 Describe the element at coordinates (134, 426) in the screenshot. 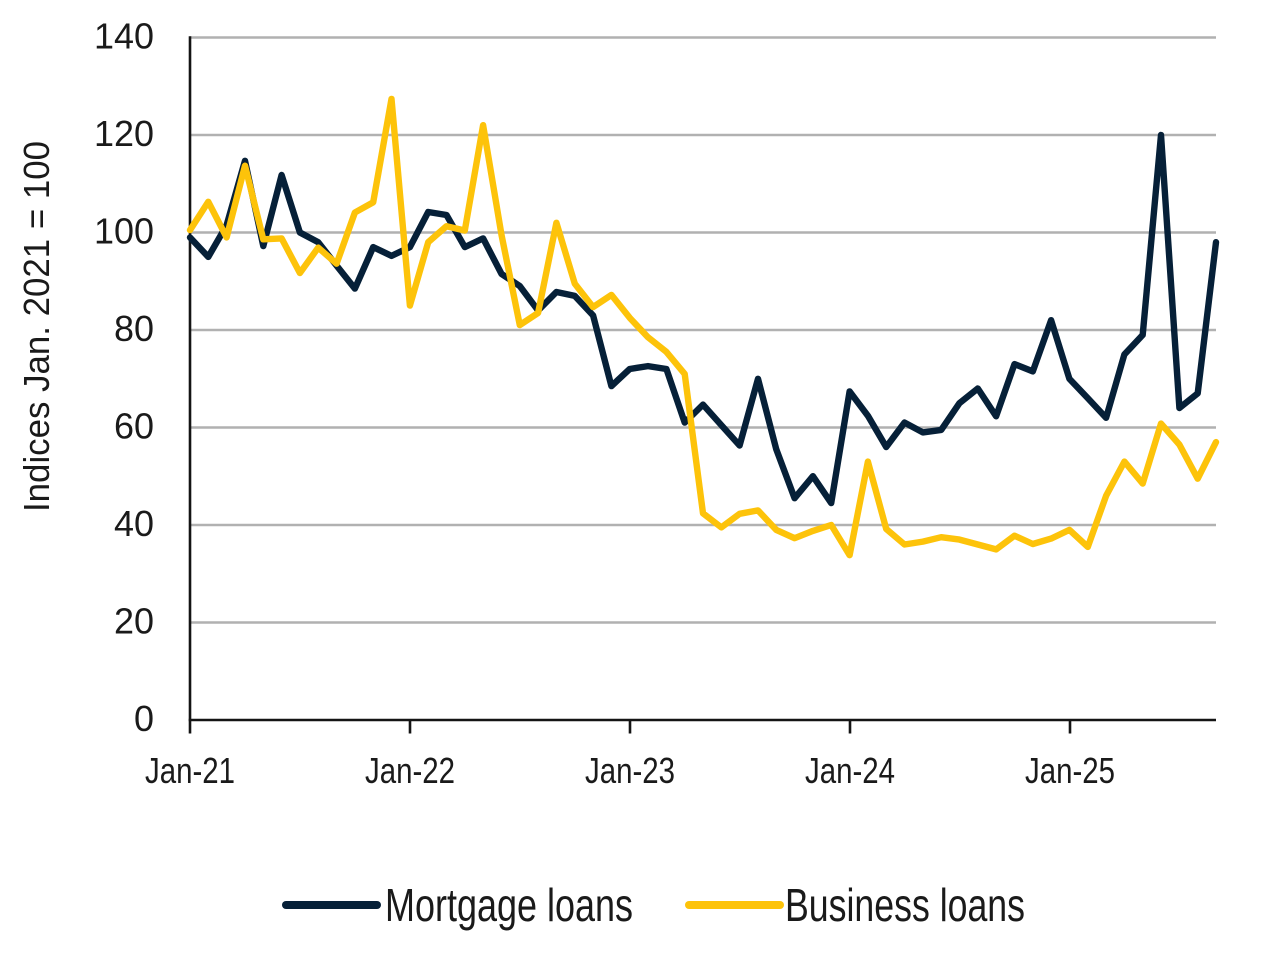

I see `svg-text: 60` at that location.